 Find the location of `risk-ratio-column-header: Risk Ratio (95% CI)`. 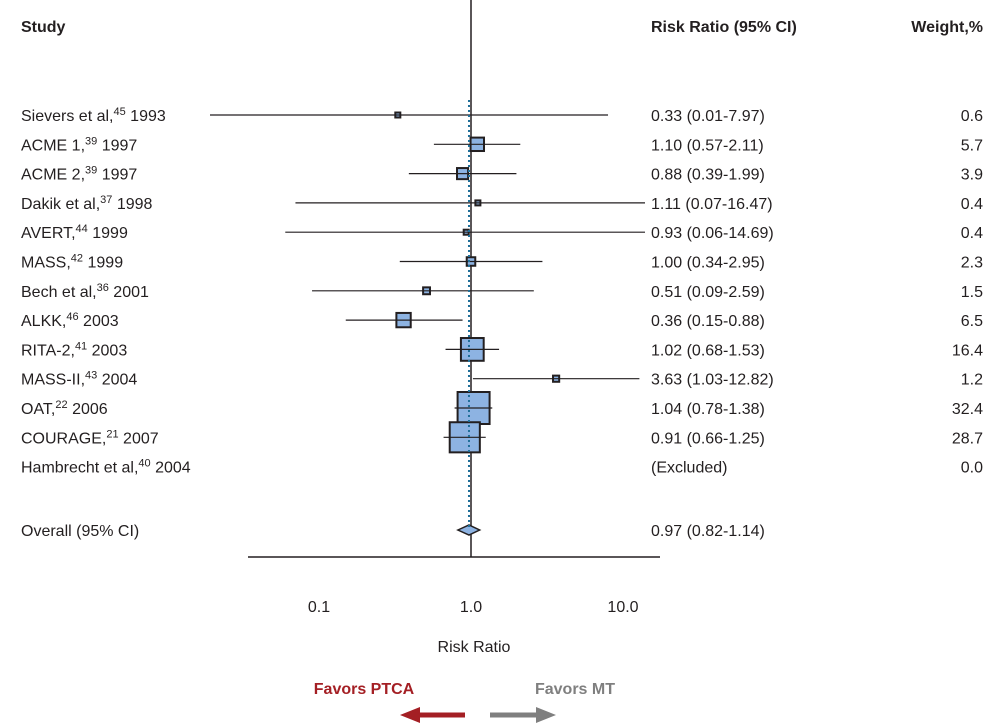

risk-ratio-column-header: Risk Ratio (95% CI) is located at coordinates (724, 27).